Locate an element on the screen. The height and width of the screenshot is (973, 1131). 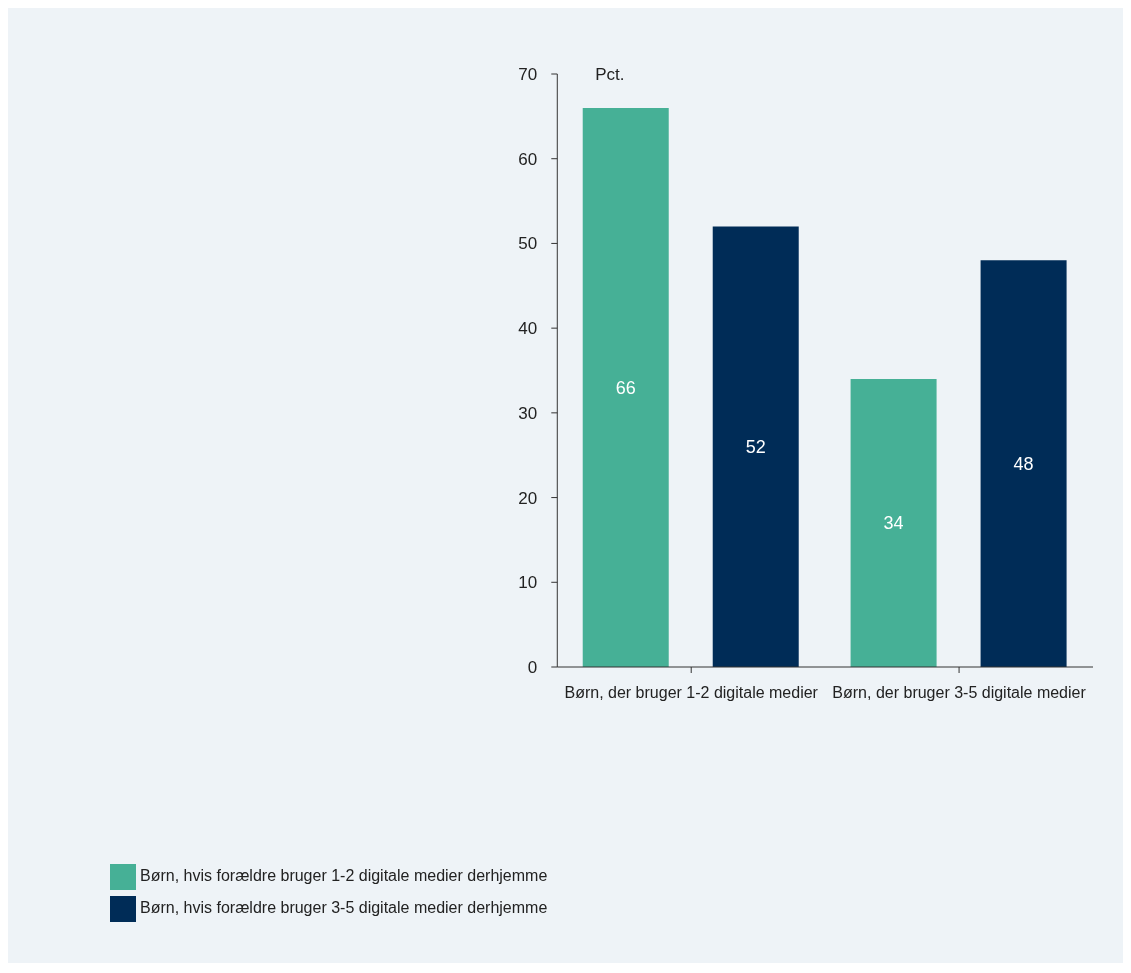
y-tick-label: 40 is located at coordinates (528, 329).